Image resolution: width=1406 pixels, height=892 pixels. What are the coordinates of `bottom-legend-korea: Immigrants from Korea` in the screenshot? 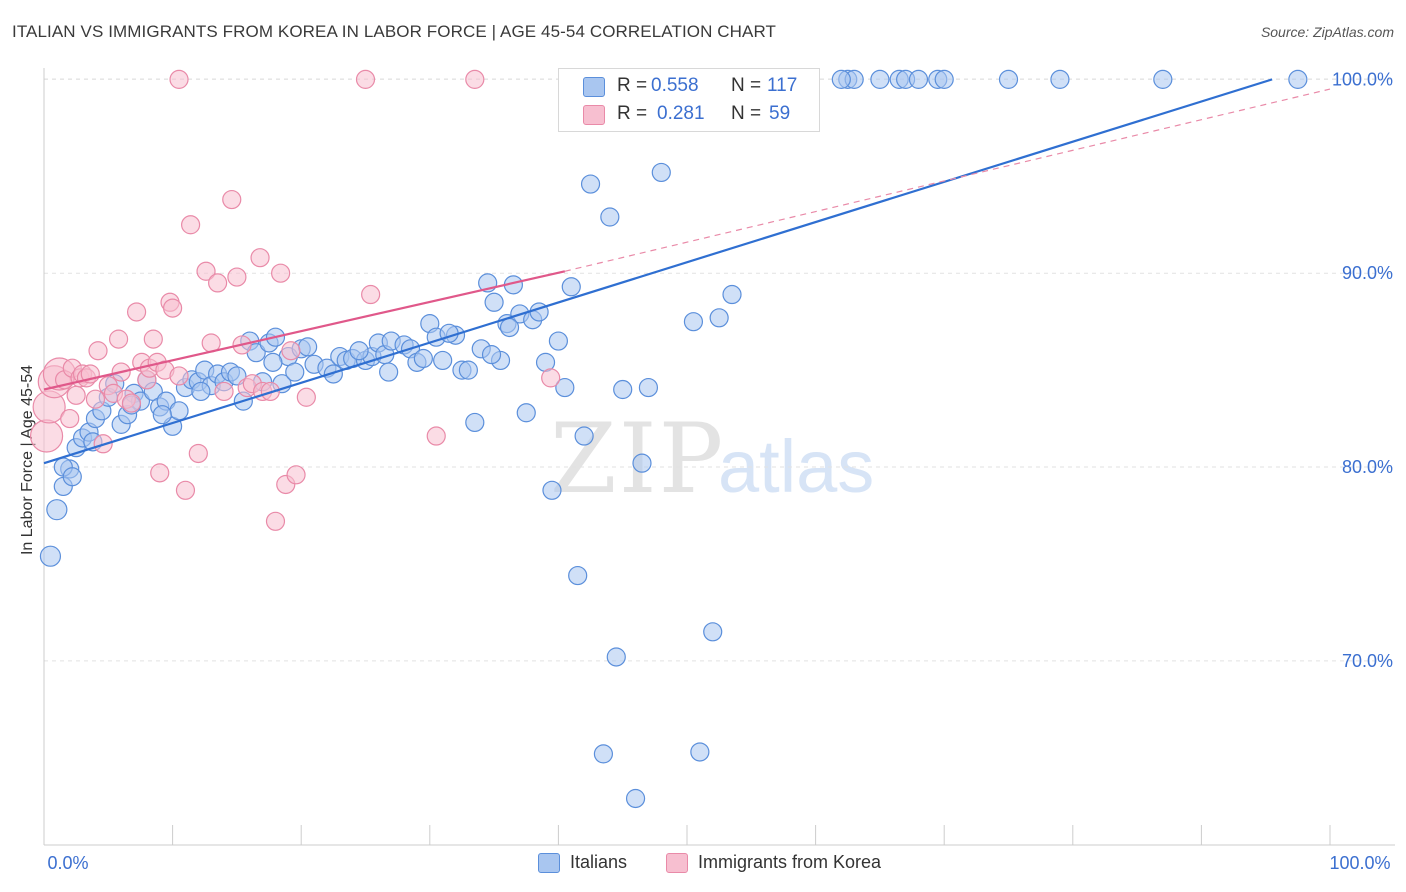 It's located at (773, 862).